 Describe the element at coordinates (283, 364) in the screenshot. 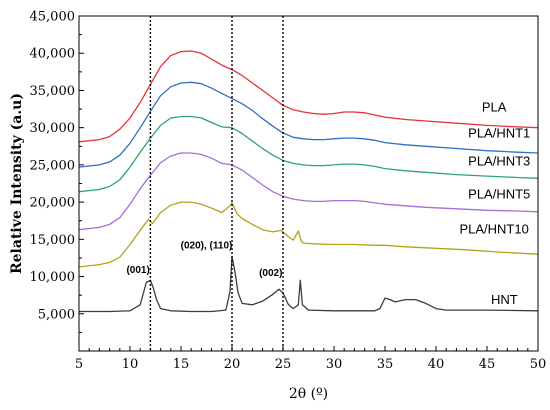

I see `x-tick-label: 25` at that location.